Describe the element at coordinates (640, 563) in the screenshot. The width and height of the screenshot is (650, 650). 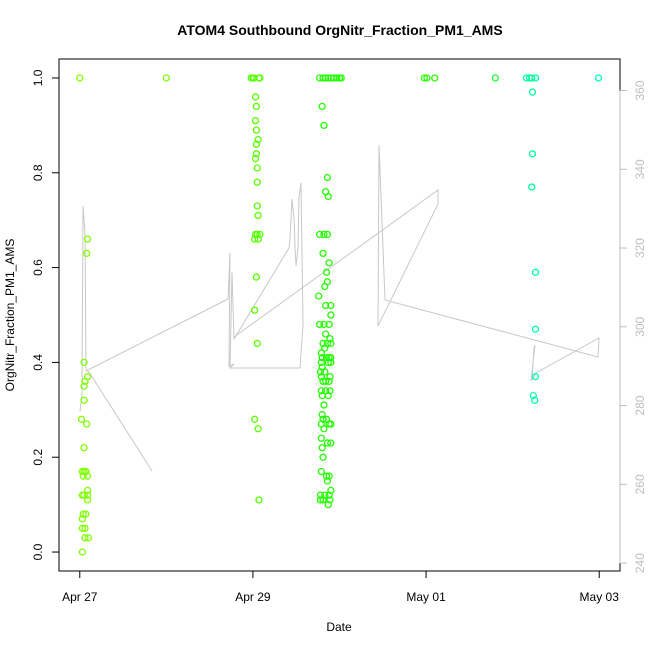
I see `y2-tick-label: 240` at that location.